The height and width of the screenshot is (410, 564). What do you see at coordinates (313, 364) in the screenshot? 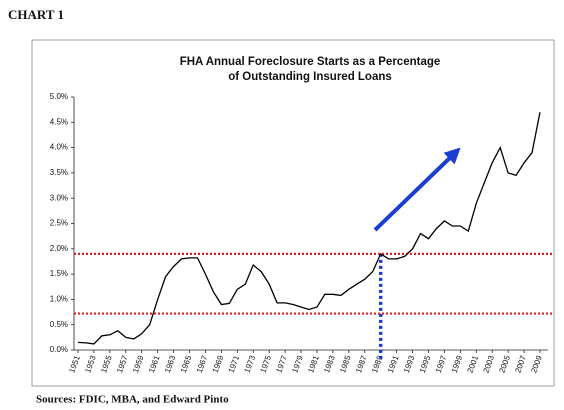
I see `x-tick-label: 1981` at bounding box center [313, 364].